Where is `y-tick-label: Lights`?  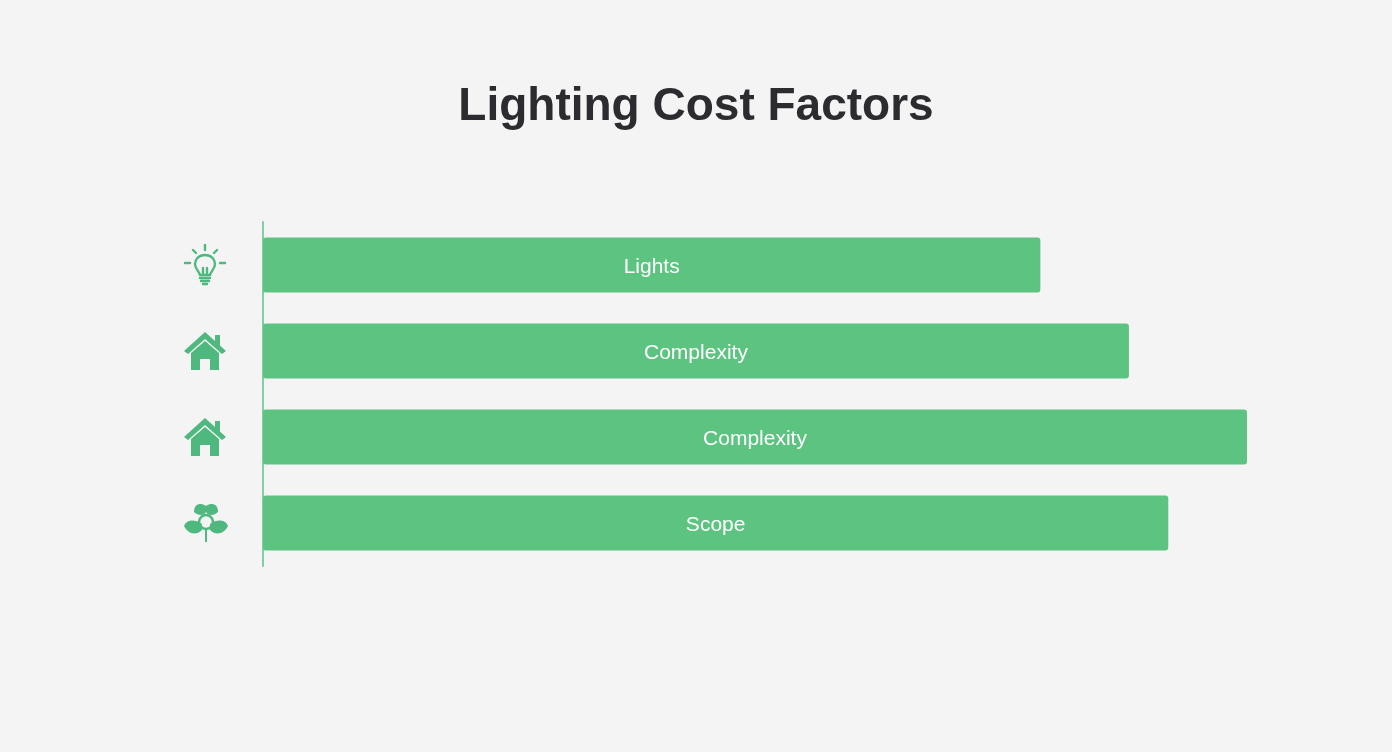
y-tick-label: Lights is located at coordinates (651, 265).